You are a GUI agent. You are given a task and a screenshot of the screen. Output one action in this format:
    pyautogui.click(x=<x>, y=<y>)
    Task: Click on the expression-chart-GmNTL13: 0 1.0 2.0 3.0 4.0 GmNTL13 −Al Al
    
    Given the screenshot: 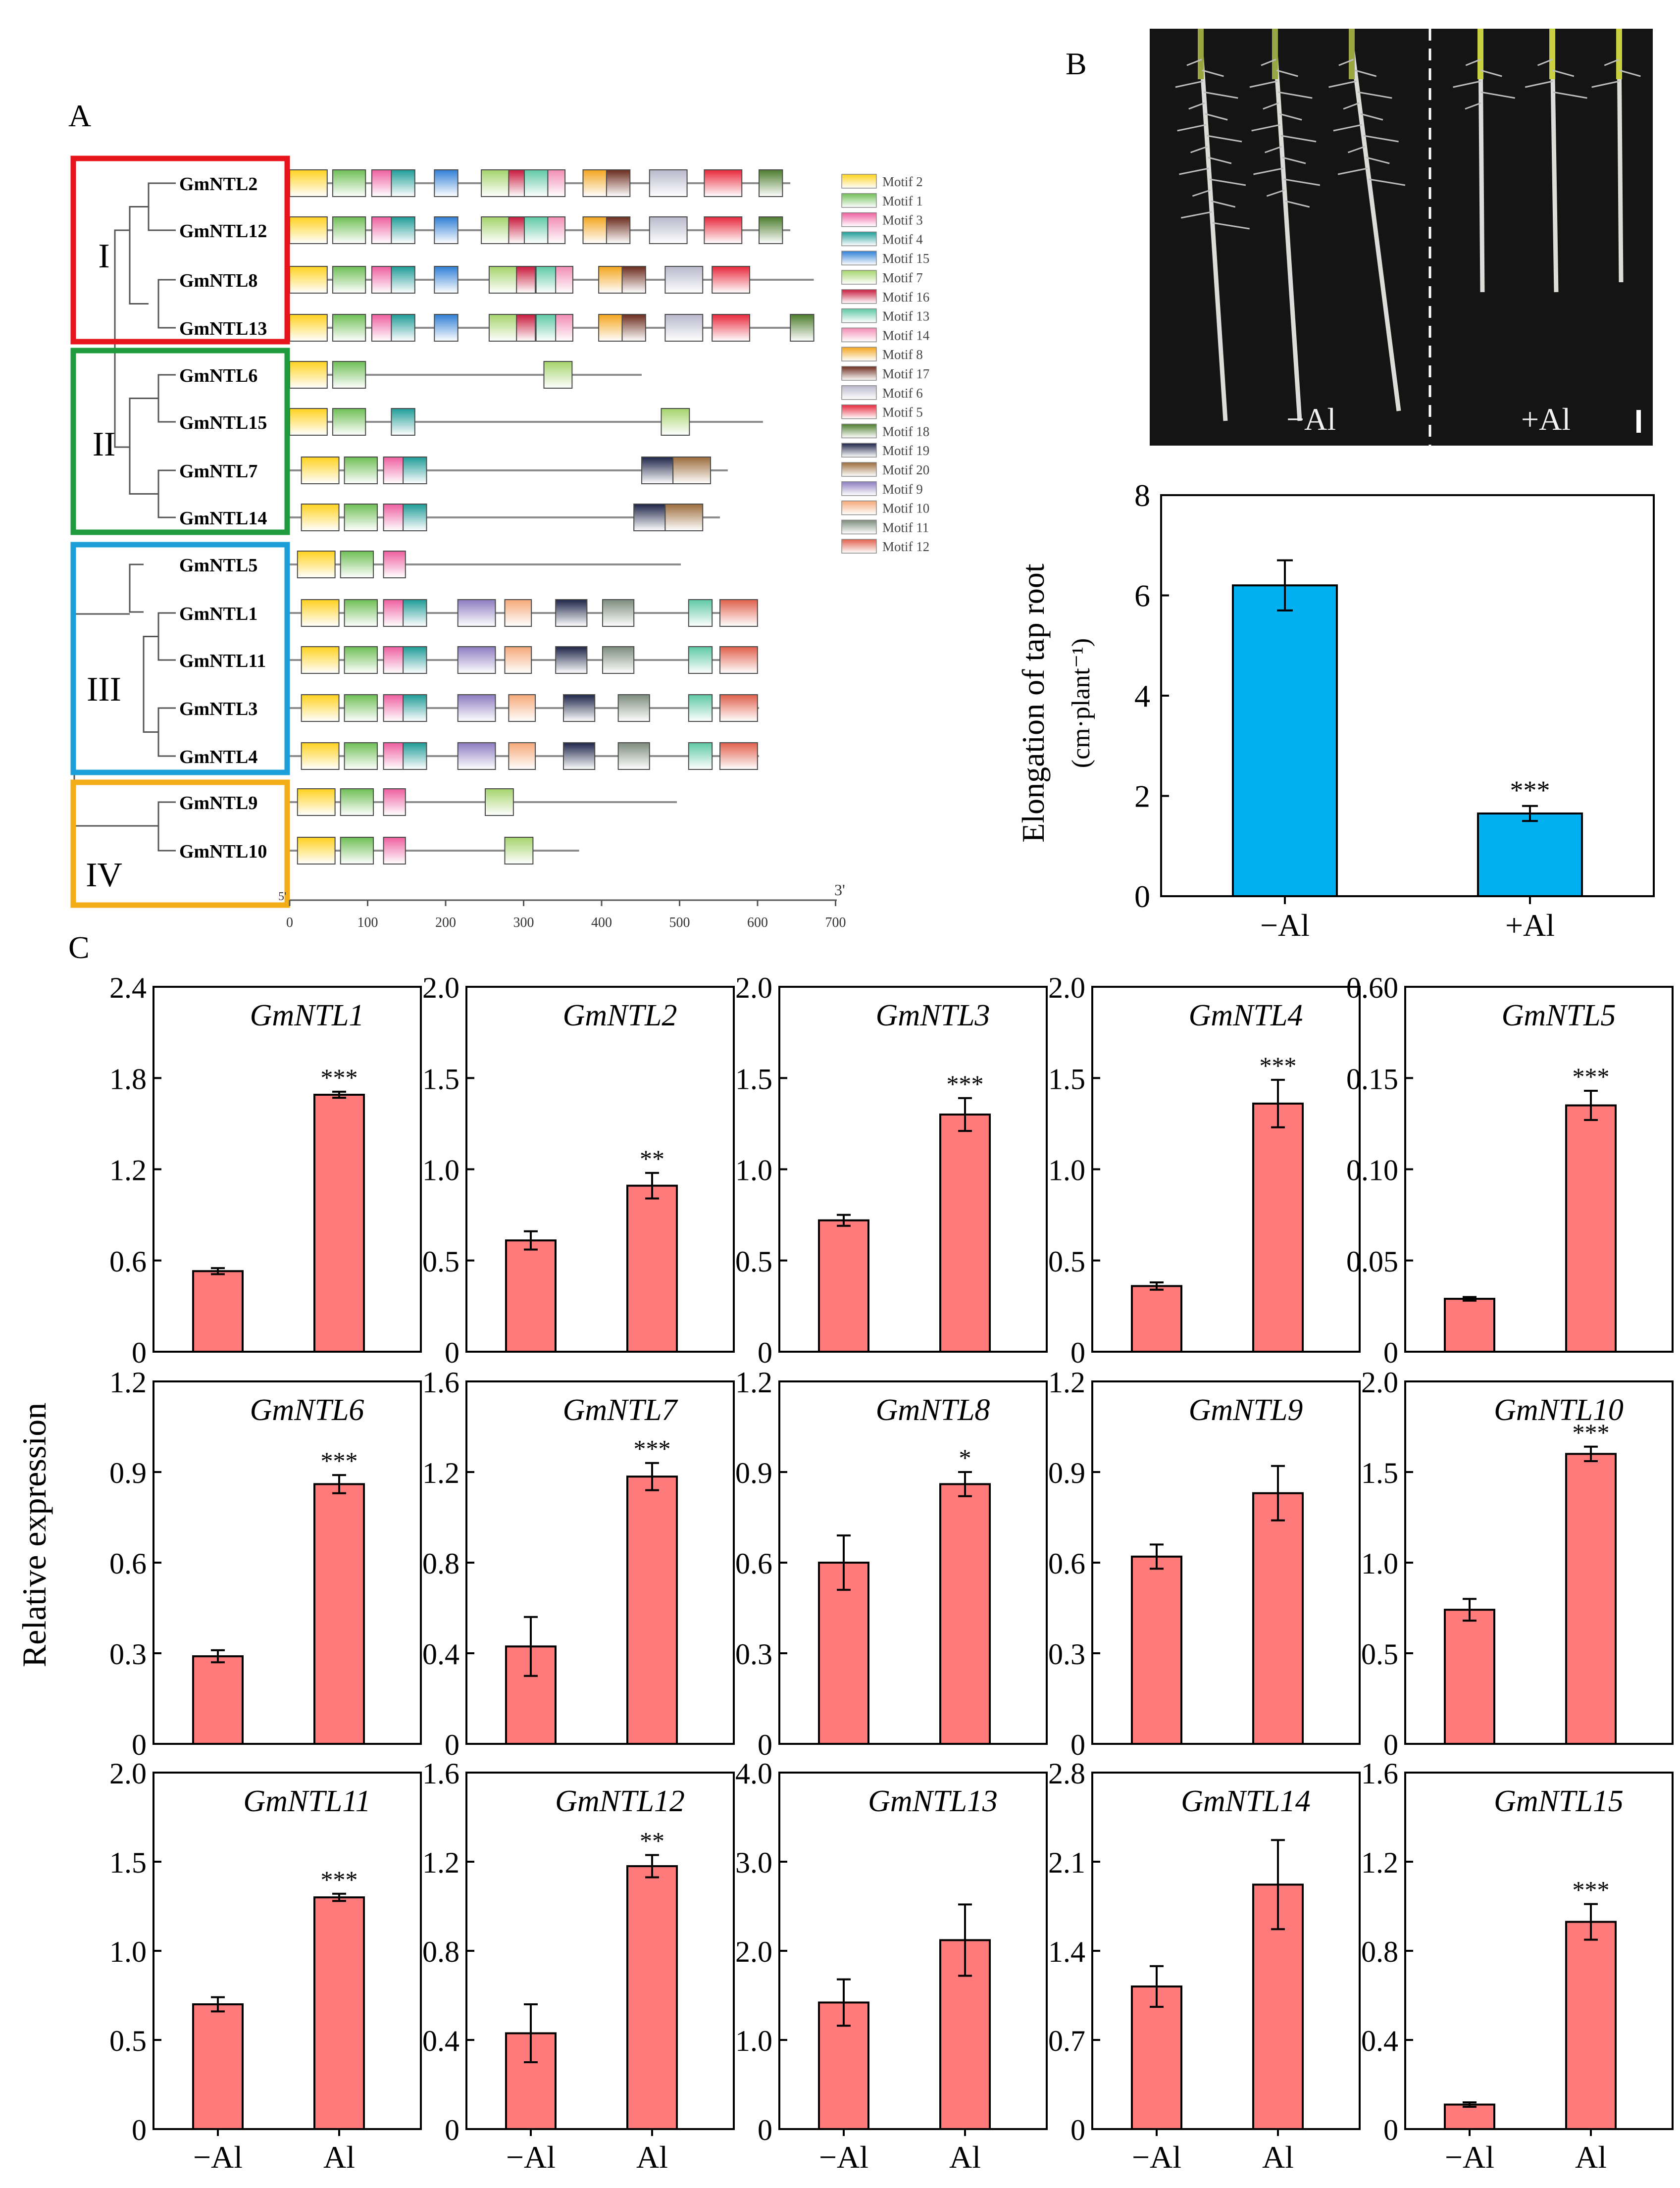 What is the action you would take?
    pyautogui.click(x=892, y=1966)
    